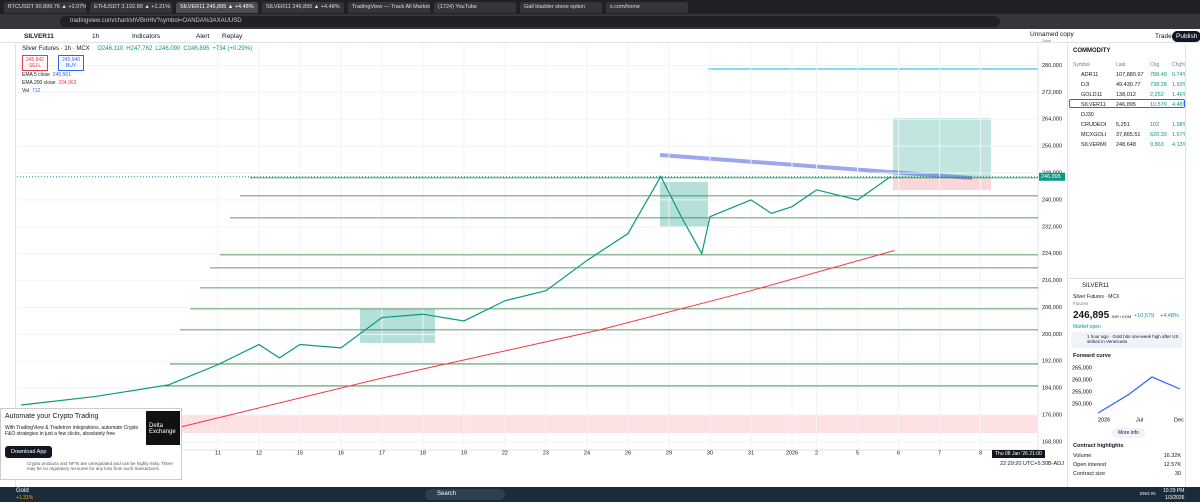  Describe the element at coordinates (1018, 454) in the screenshot. I see `cursor-time: Thu 08 Jan '26 21:00` at that location.